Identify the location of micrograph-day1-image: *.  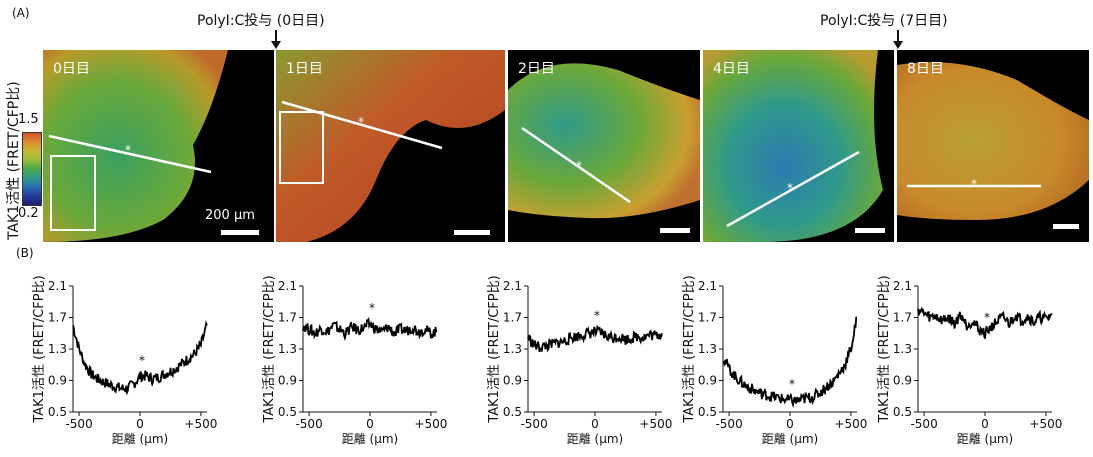
(390, 146).